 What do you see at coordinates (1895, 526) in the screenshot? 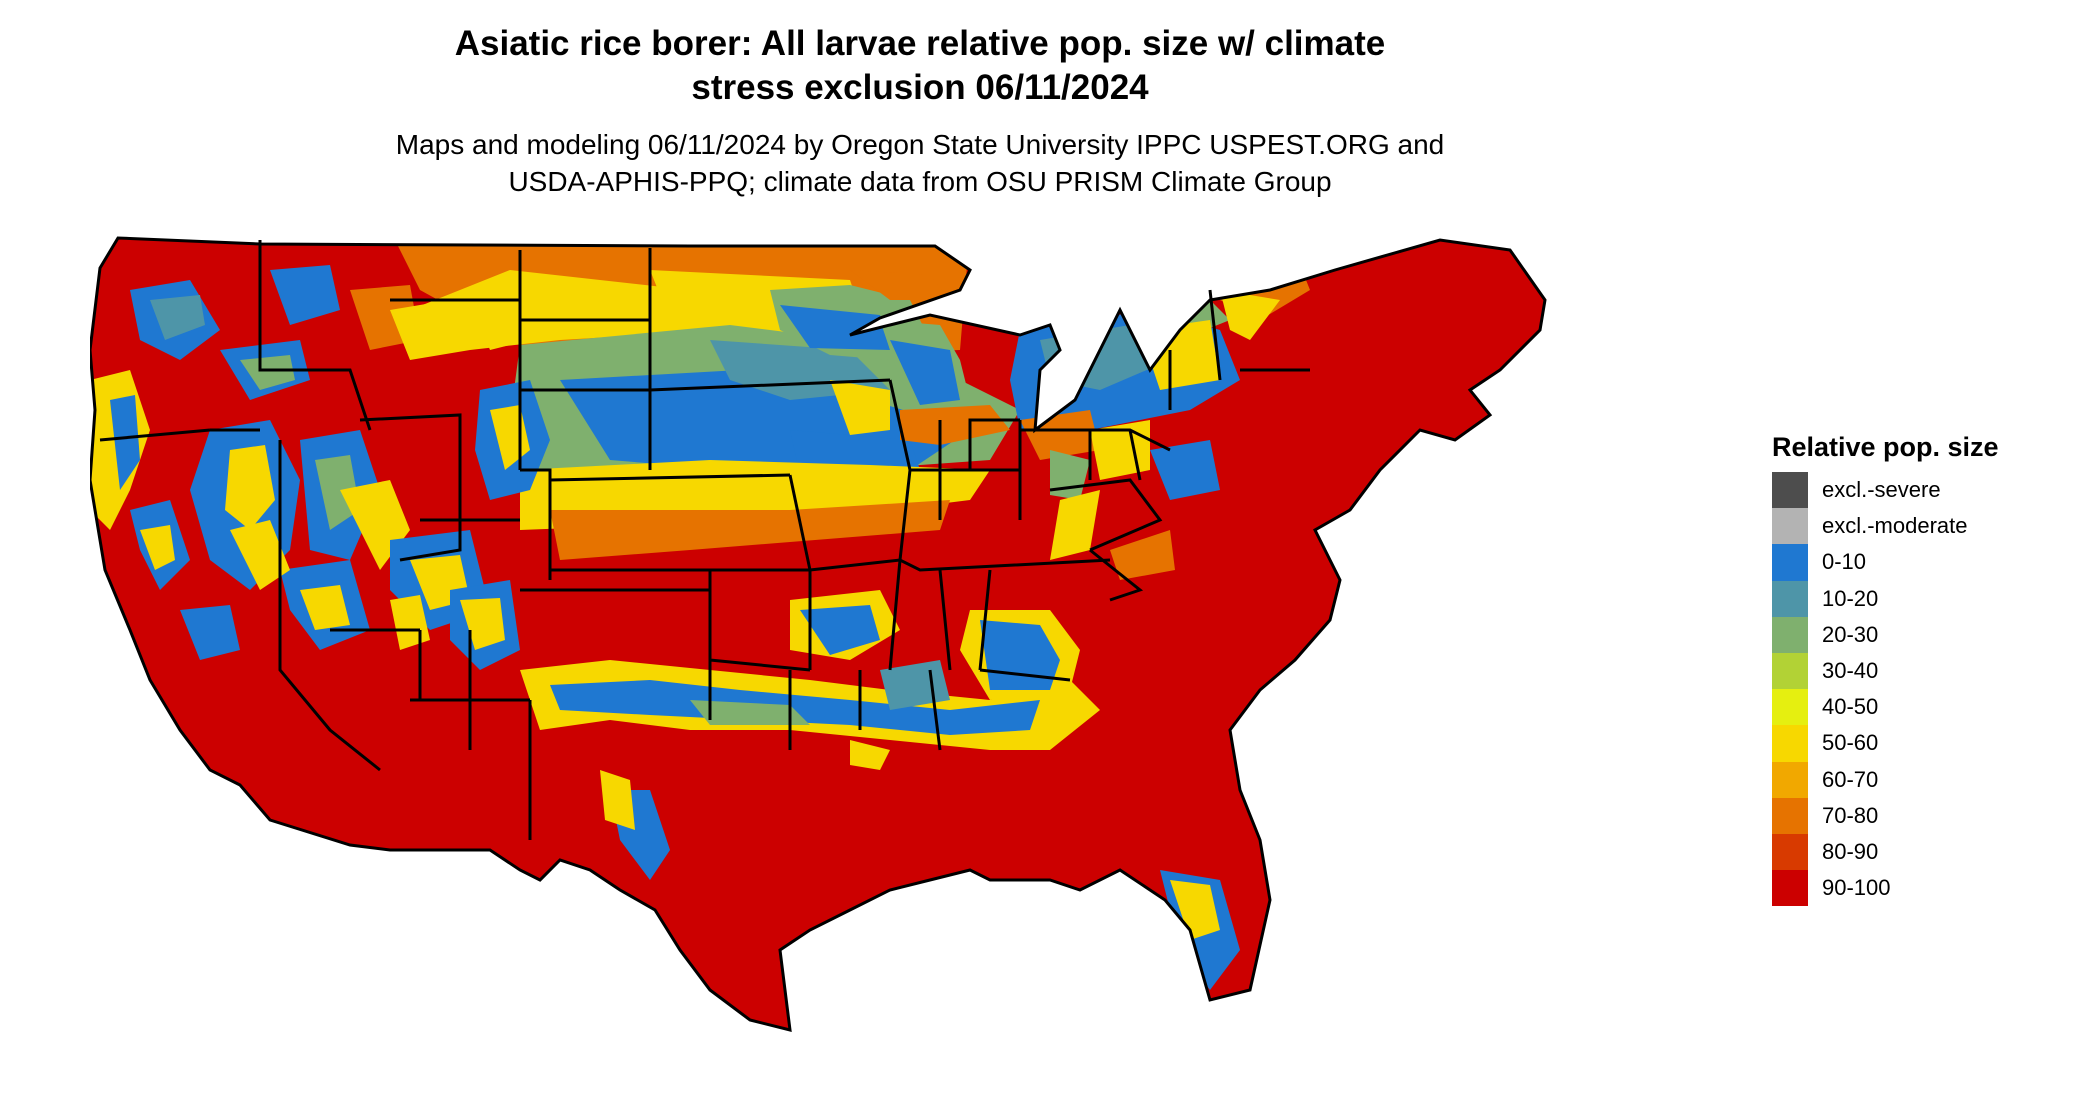
I see `legend-label: excl.-moderate` at bounding box center [1895, 526].